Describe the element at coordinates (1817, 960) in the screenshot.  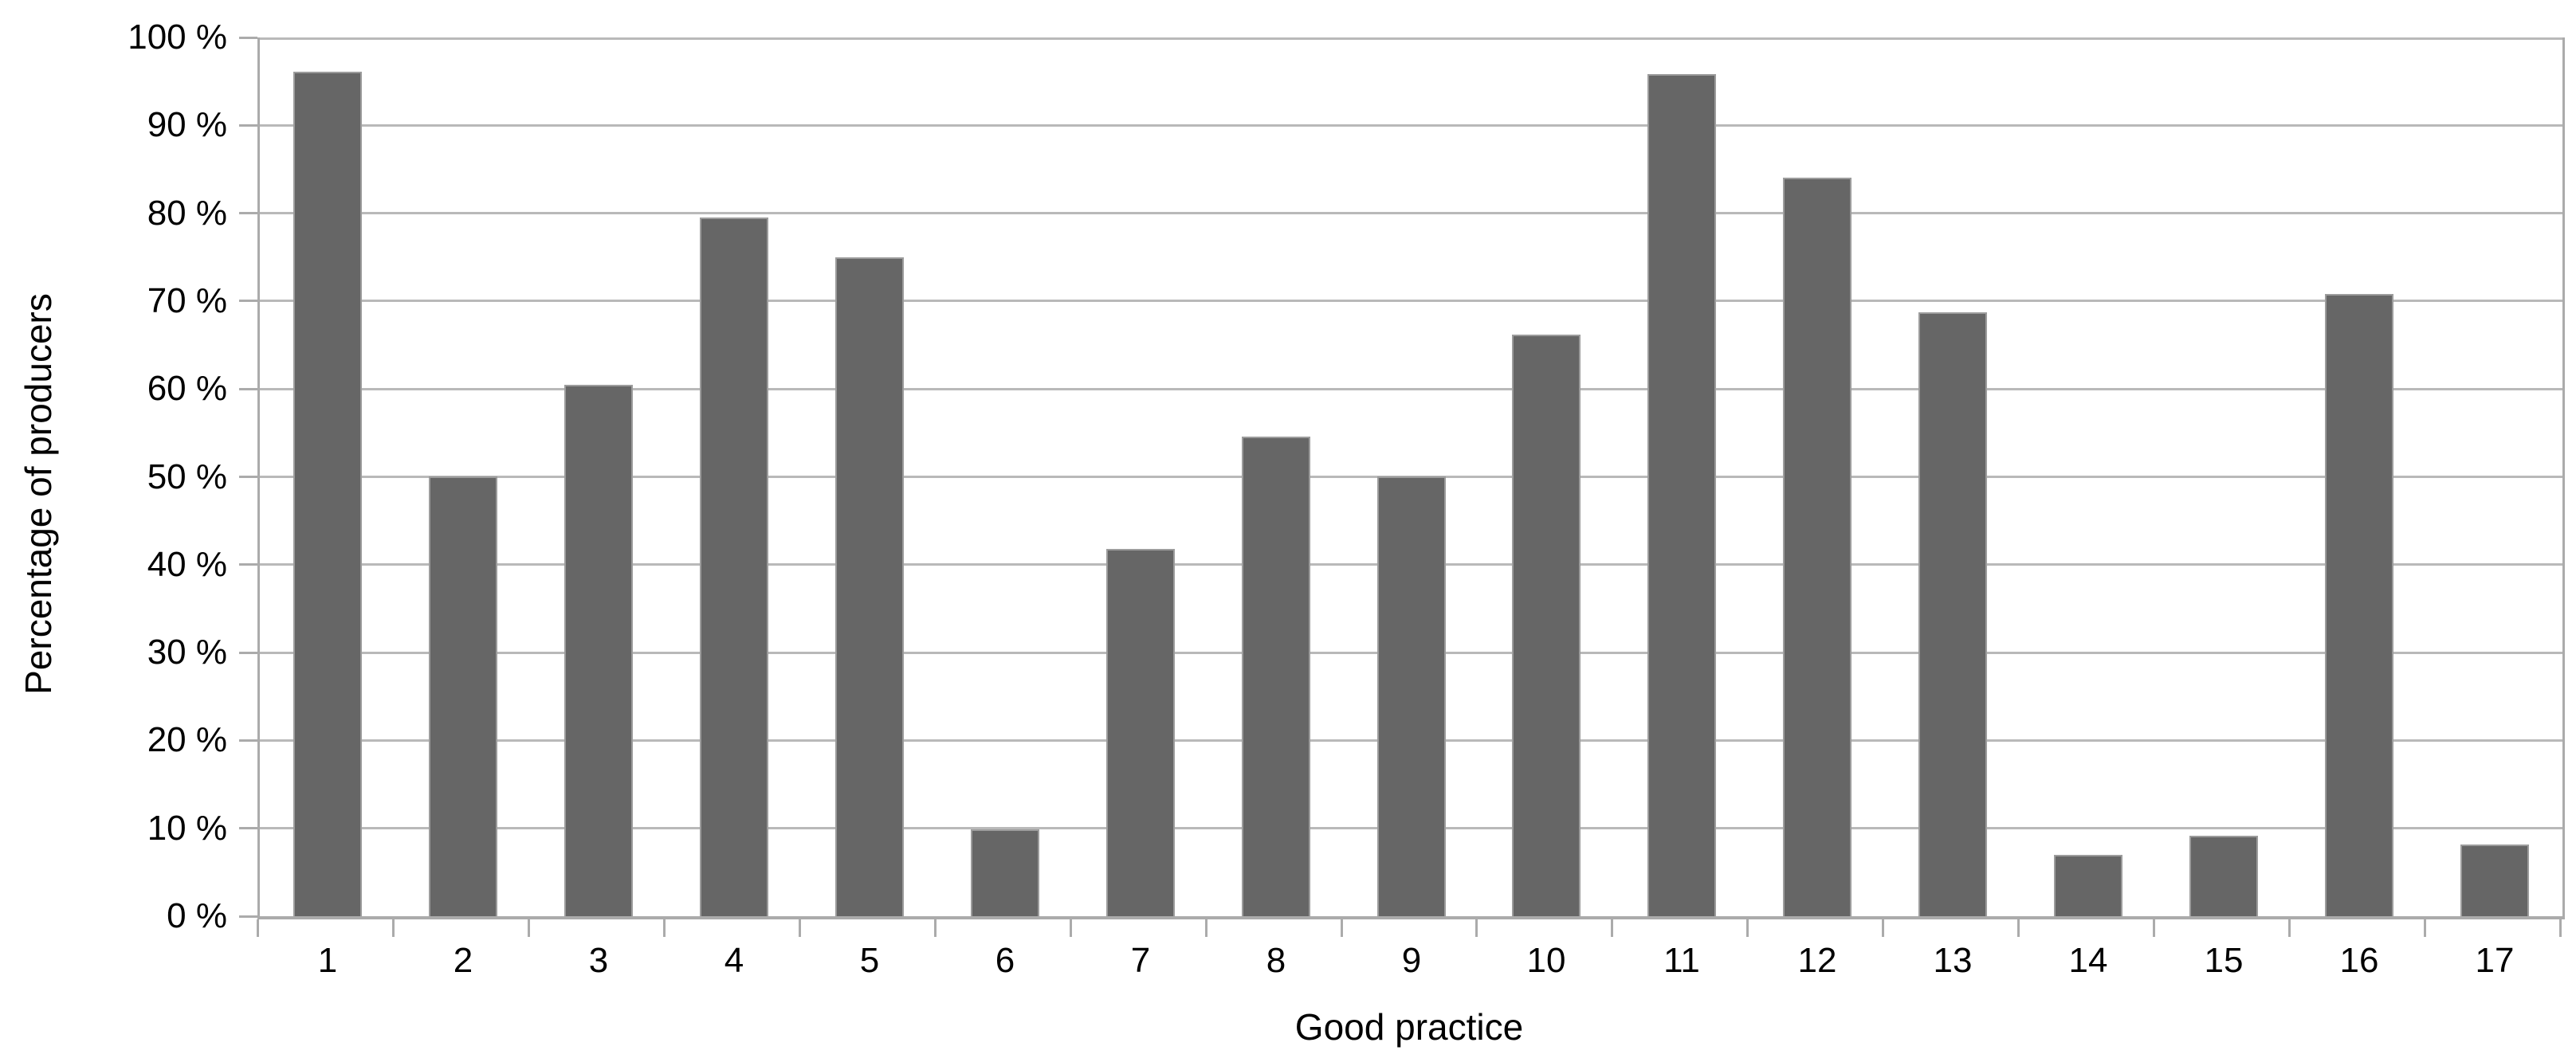
I see `x-tick-label: 12` at that location.